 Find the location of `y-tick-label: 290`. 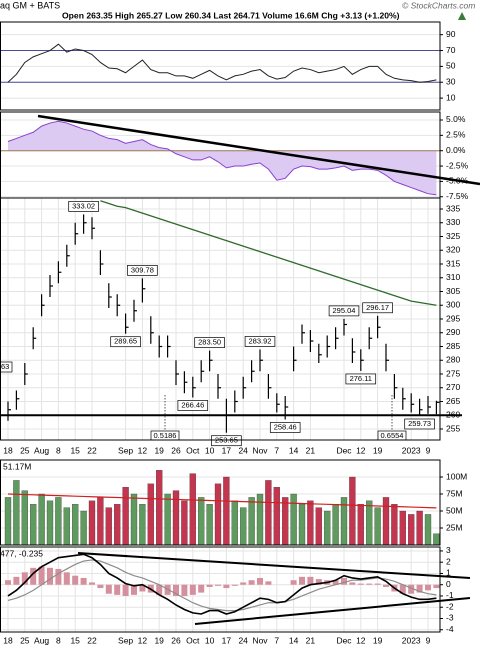

y-tick-label: 290 is located at coordinates (453, 332).